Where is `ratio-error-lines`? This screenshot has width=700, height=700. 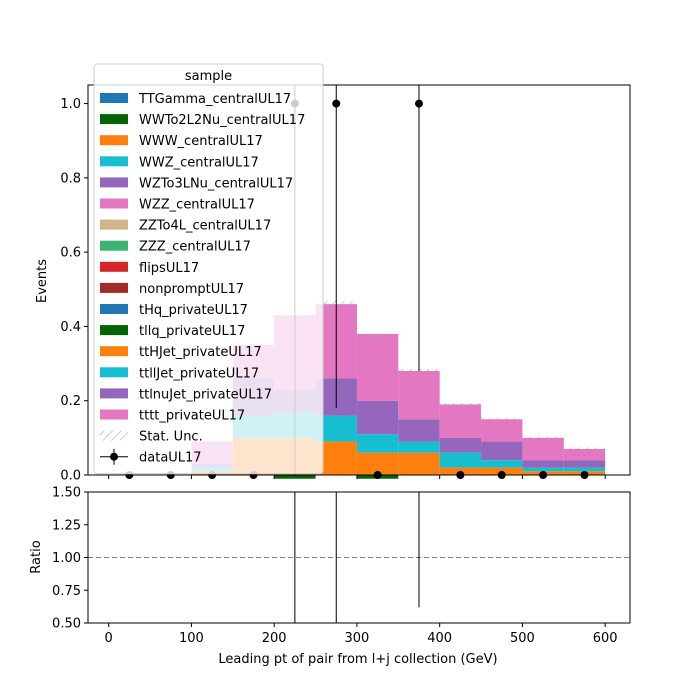
ratio-error-lines is located at coordinates (357, 557).